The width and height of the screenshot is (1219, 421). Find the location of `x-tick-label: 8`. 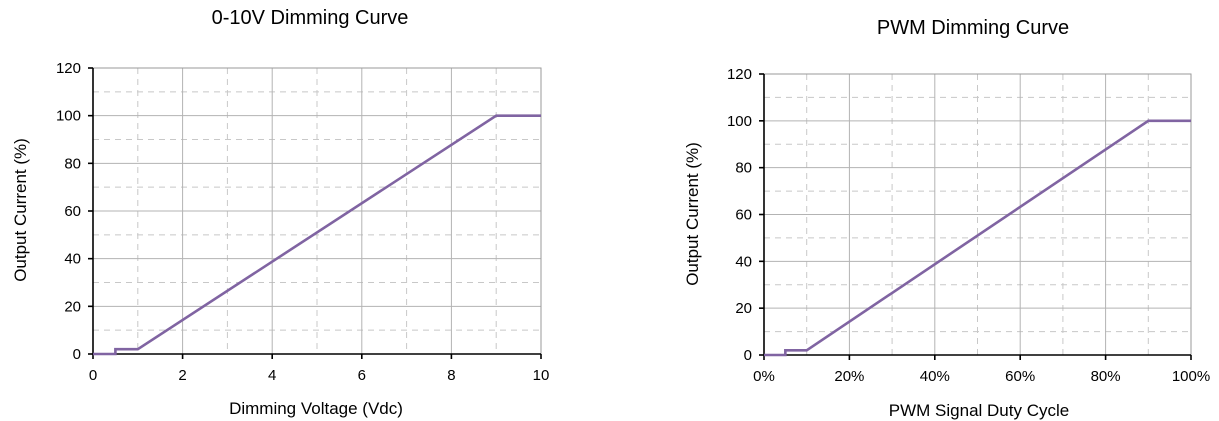

x-tick-label: 8 is located at coordinates (451, 375).